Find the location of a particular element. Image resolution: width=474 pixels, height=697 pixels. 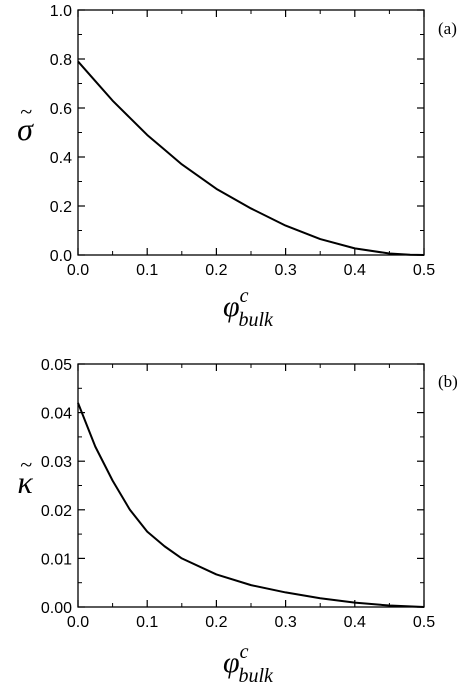

panel-b-x-tick-label: 0.3 is located at coordinates (285, 622).